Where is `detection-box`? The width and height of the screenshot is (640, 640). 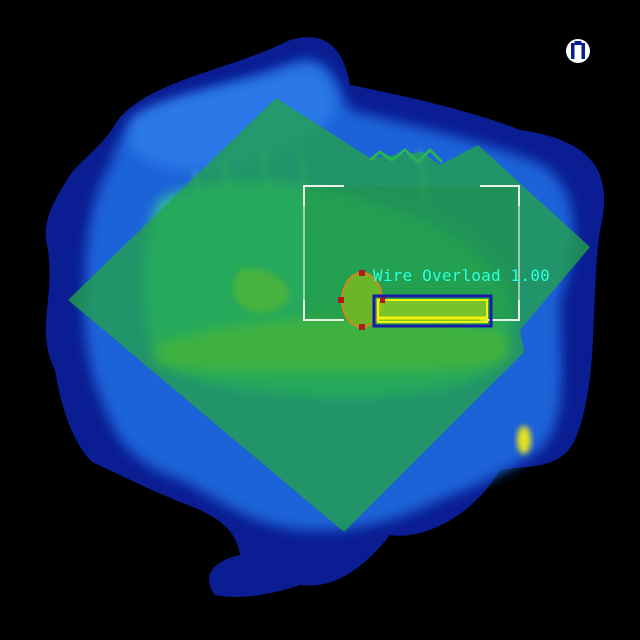
detection-box is located at coordinates (432, 311).